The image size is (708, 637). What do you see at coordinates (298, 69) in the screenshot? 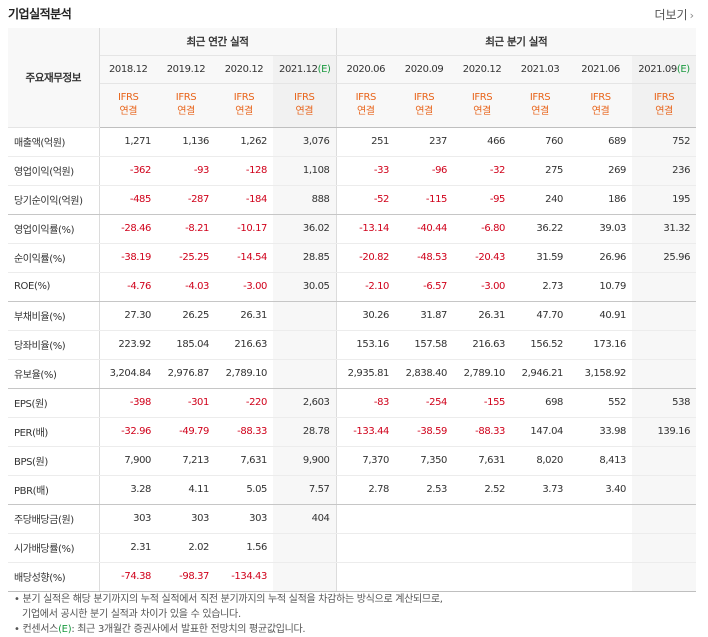
I see `period-base: 2021.12` at bounding box center [298, 69].